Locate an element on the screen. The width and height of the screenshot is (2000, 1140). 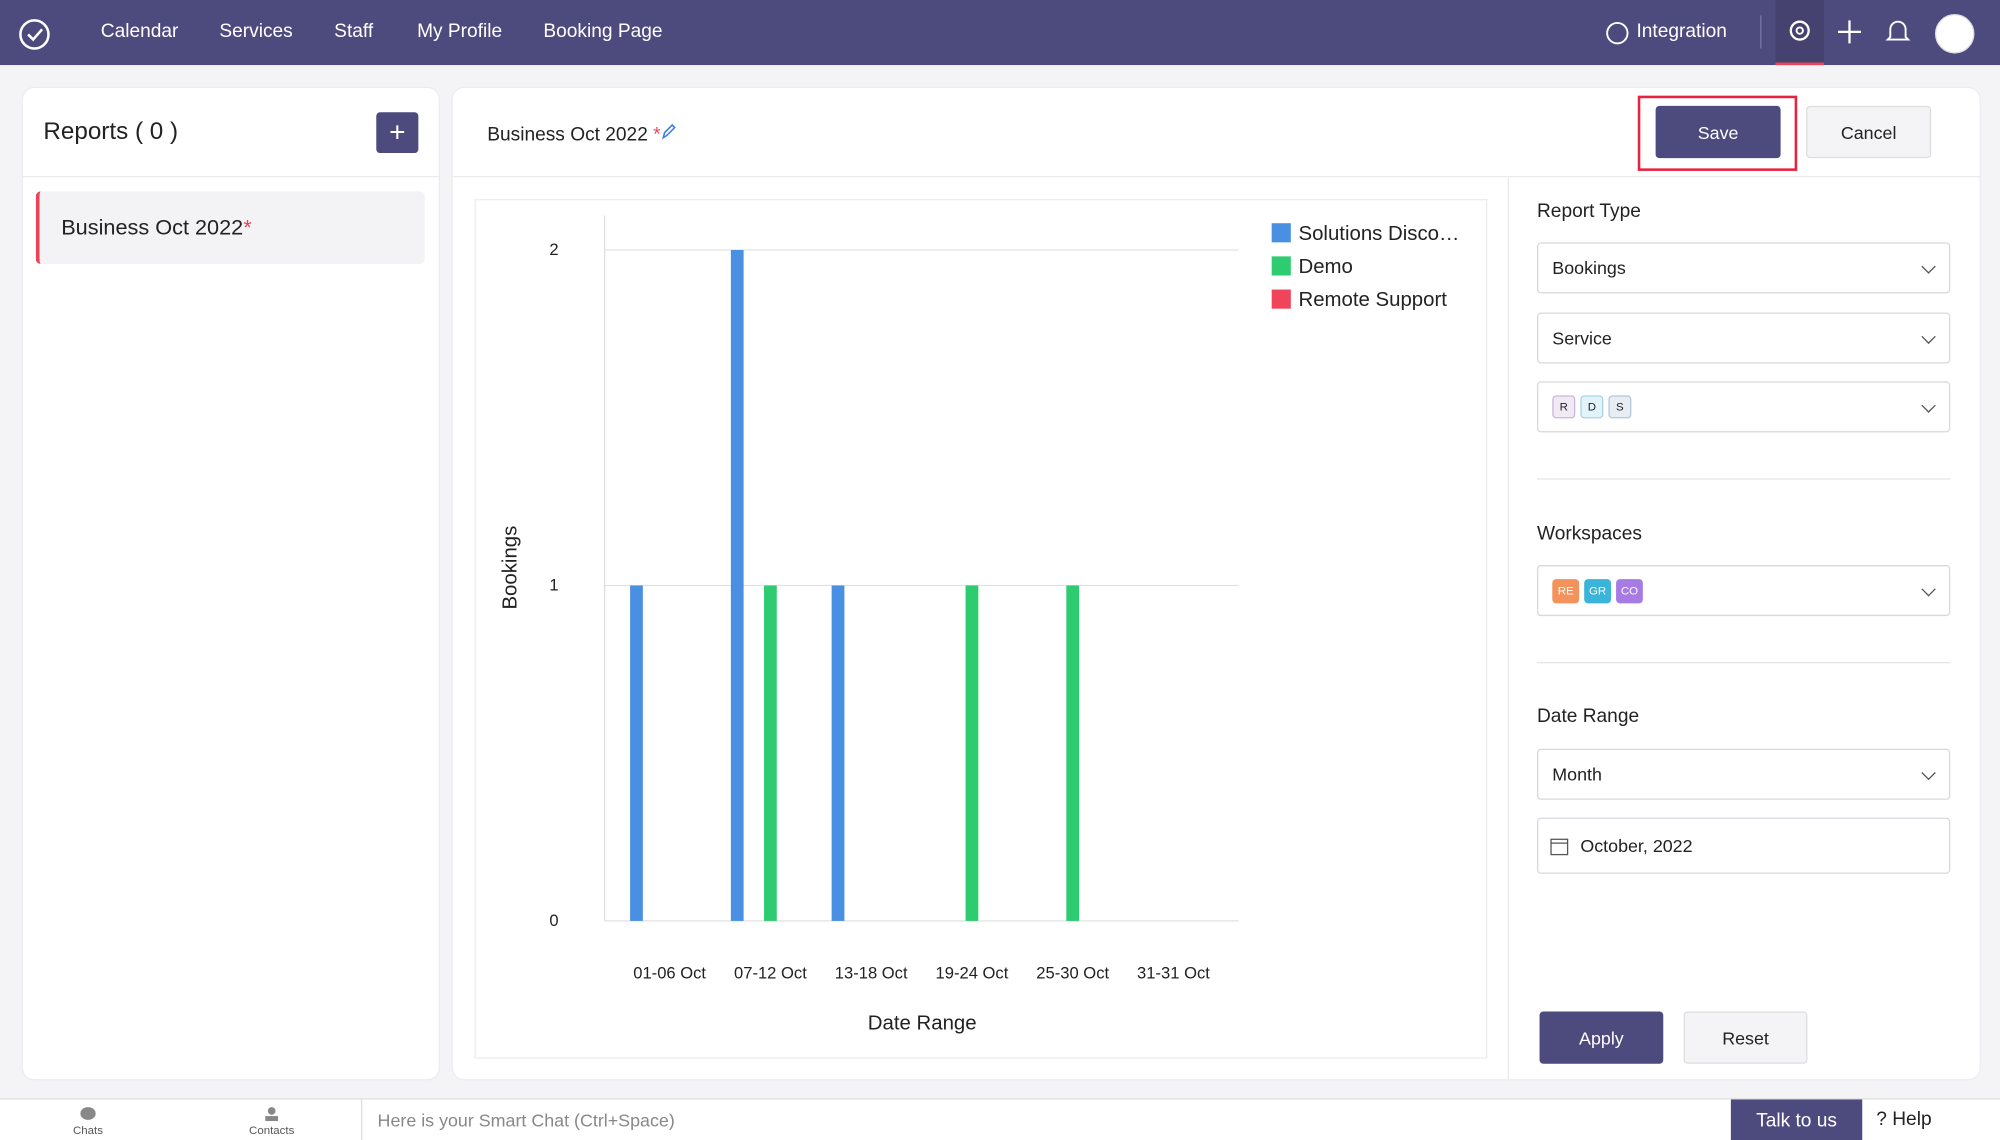
help-label: Help is located at coordinates (1912, 1119).